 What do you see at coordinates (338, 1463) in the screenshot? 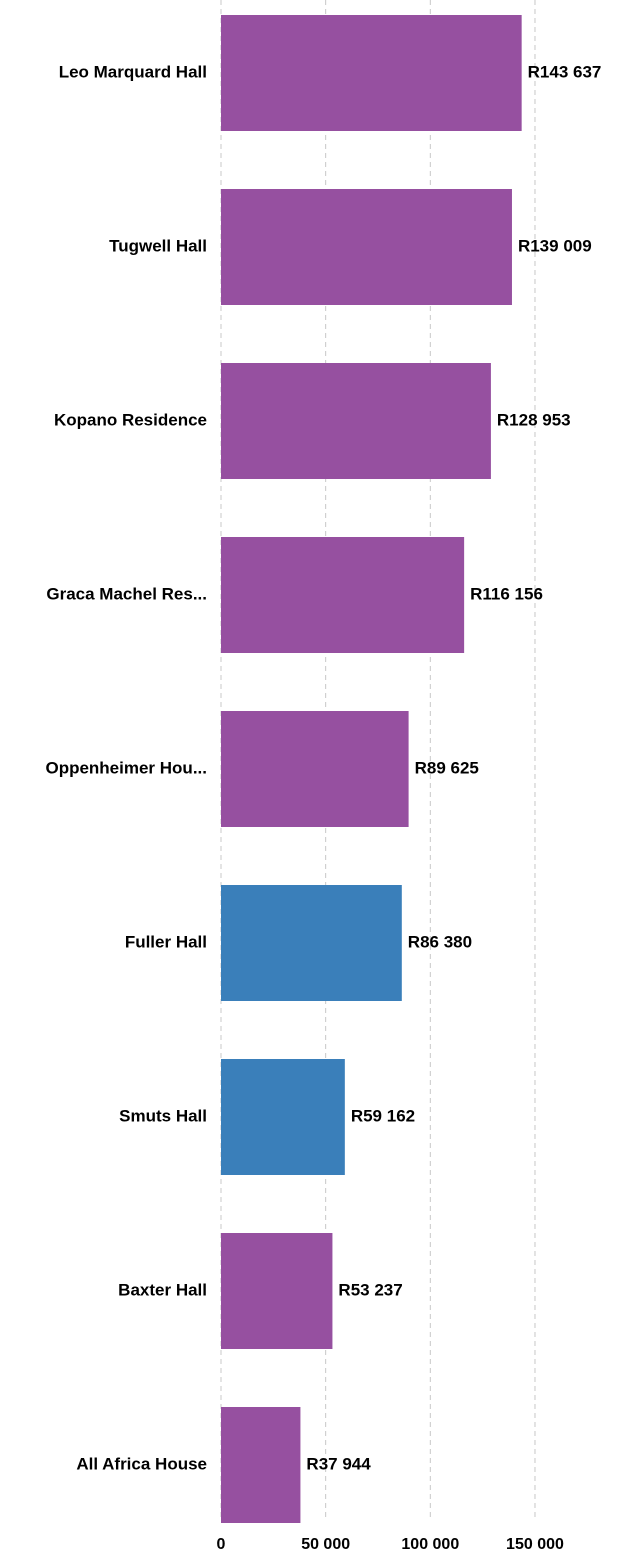
I see `value-label: R37 944` at bounding box center [338, 1463].